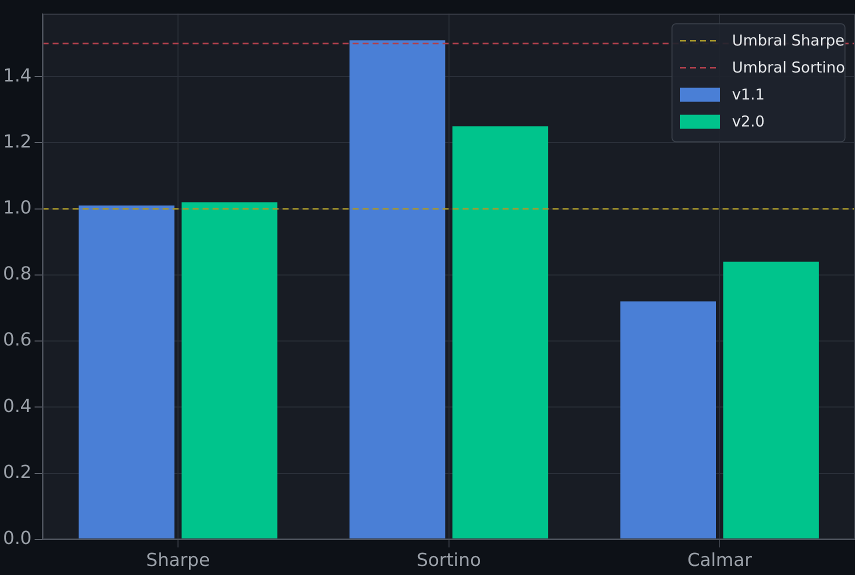 The image size is (855, 575). I want to click on y-tick-label: 0.4, so click(17, 406).